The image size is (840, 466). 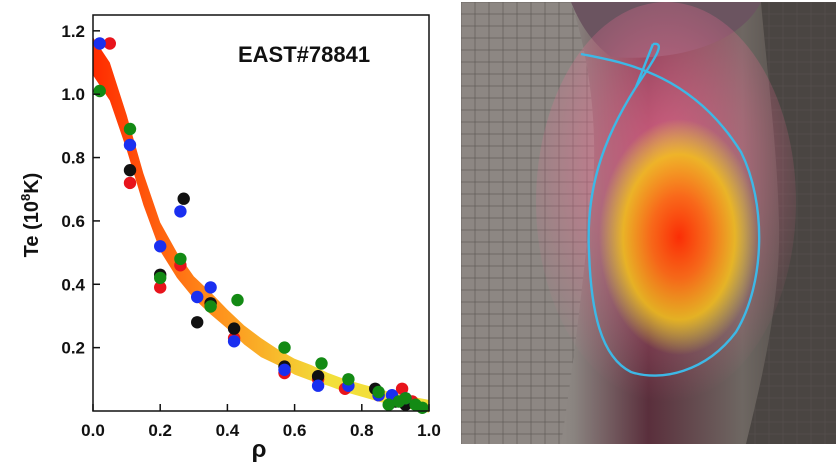 I want to click on temperature-overlay, so click(x=679, y=237).